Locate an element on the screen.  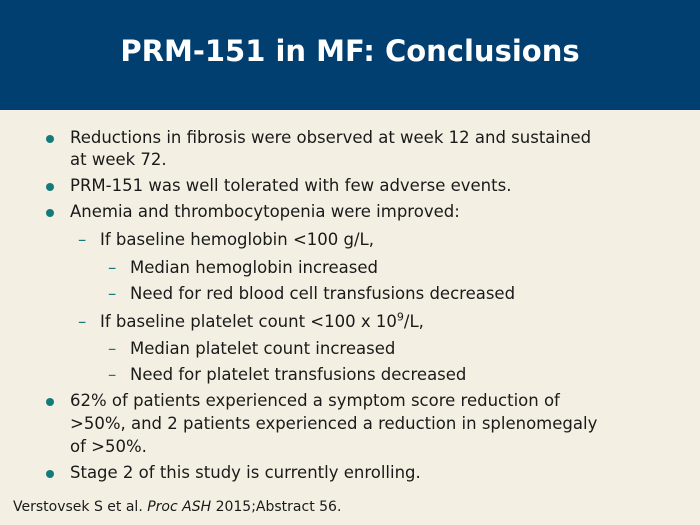
citation-authors: Verstovsek S et al. is located at coordinates (80, 507).